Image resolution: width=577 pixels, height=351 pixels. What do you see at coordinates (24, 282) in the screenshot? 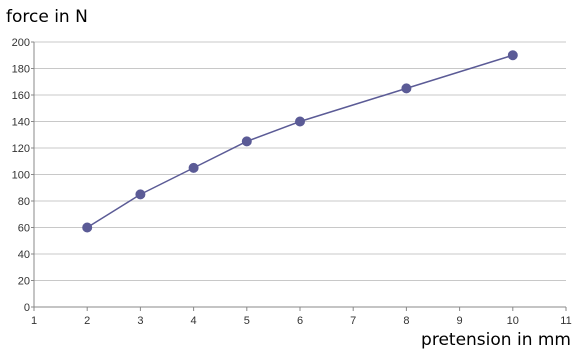
I see `y-tick-label: 20` at bounding box center [24, 282].